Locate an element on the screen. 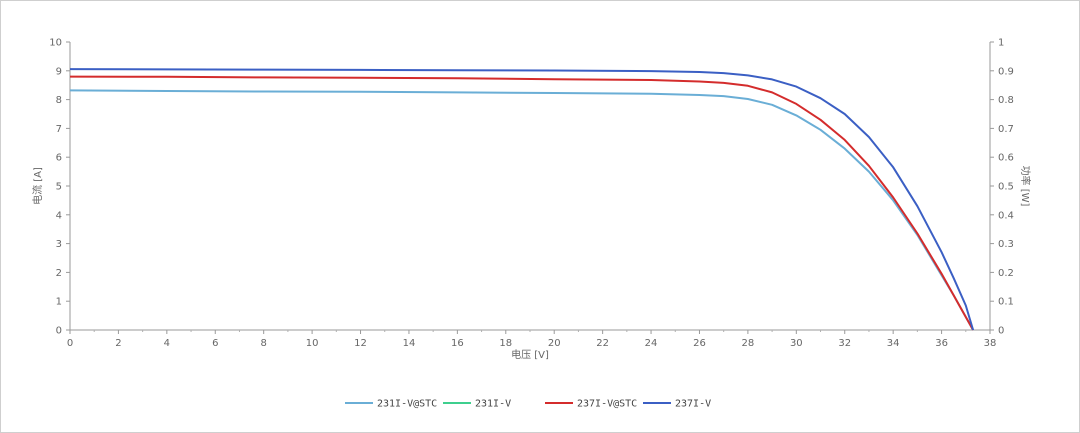 This screenshot has width=1080, height=433. y-tick-label: 6 is located at coordinates (59, 158).